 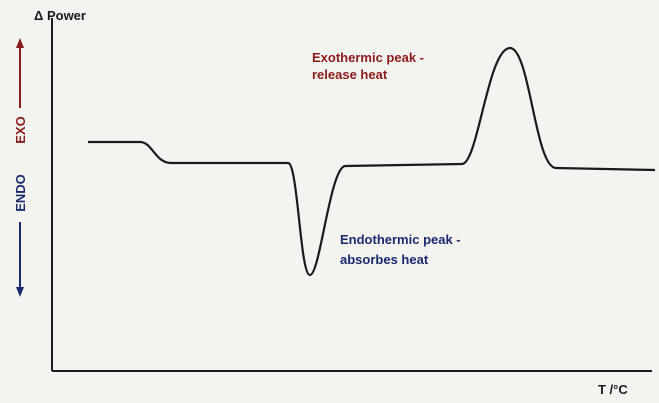 What do you see at coordinates (20, 193) in the screenshot?
I see `endo-label: ENDO` at bounding box center [20, 193].